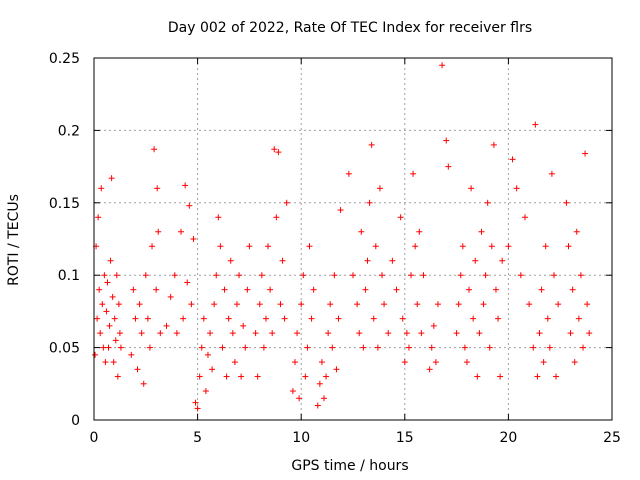 Image resolution: width=640 pixels, height=480 pixels. What do you see at coordinates (94, 438) in the screenshot?
I see `x-tick-label: 0` at bounding box center [94, 438].